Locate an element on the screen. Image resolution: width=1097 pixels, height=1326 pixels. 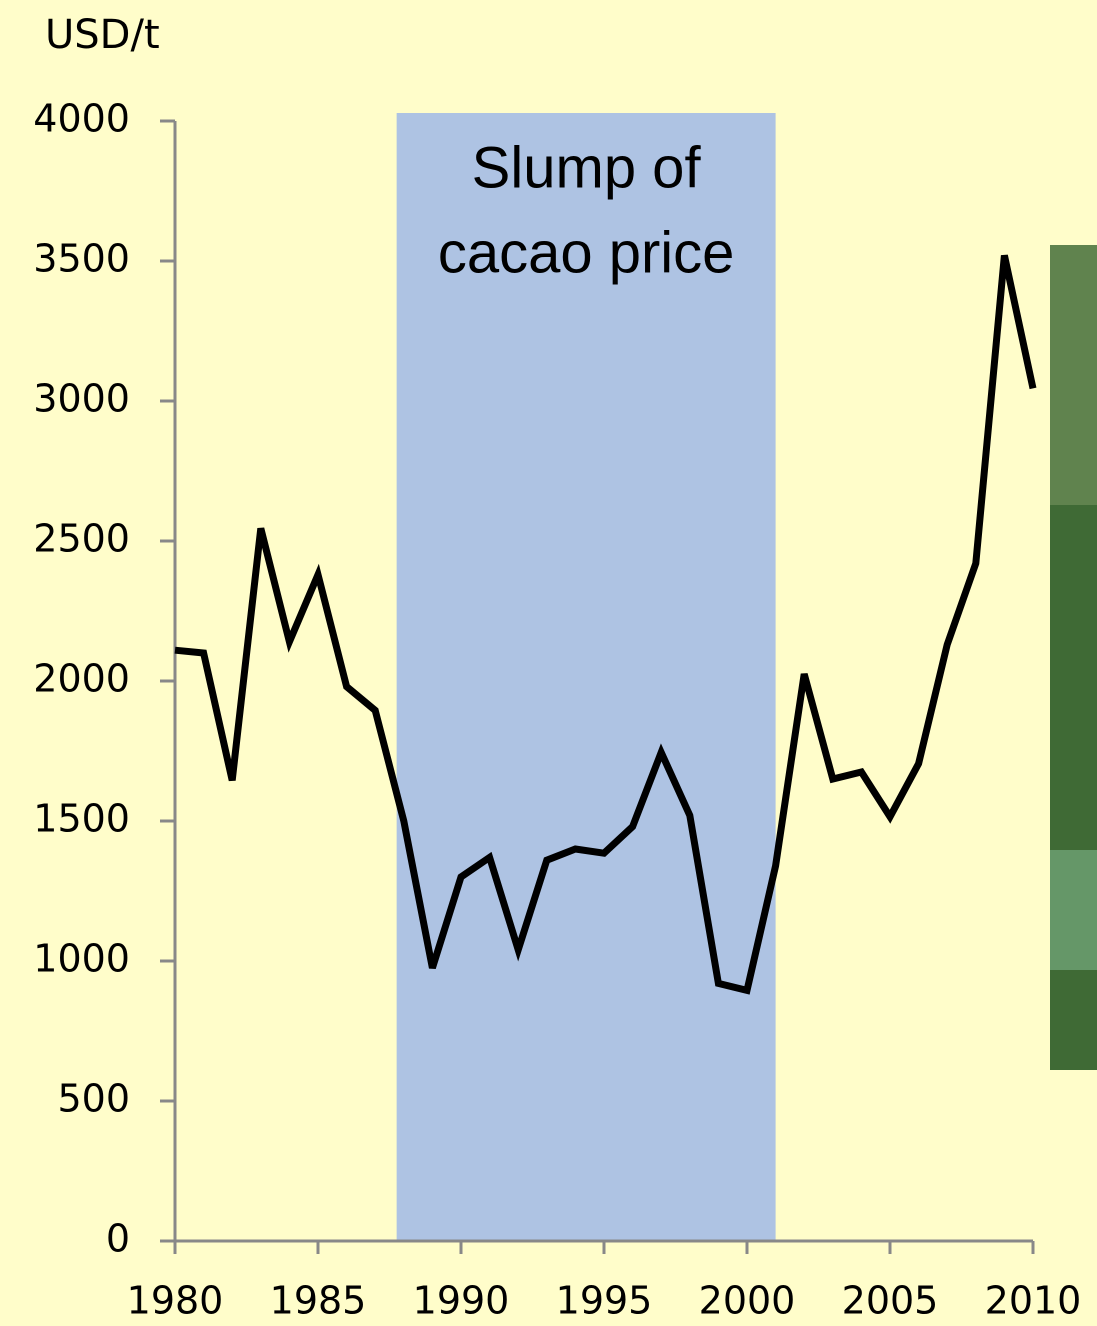
x-tick-label: 1980 is located at coordinates (175, 1301).